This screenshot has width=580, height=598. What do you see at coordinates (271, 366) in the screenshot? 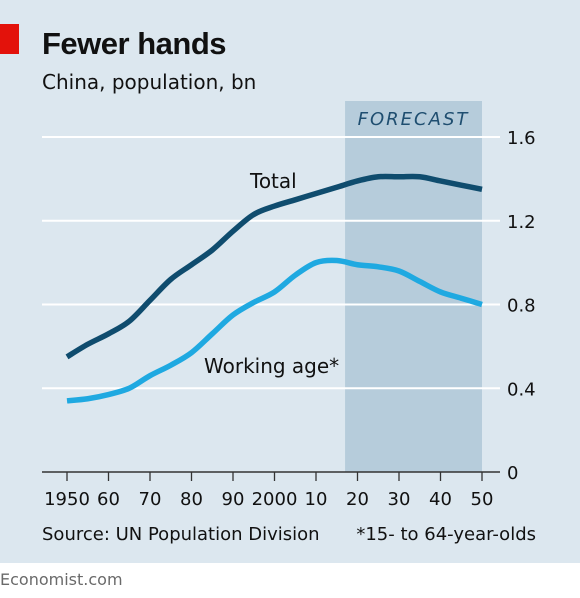
I see `series-label-working-age: Working age*` at bounding box center [271, 366].